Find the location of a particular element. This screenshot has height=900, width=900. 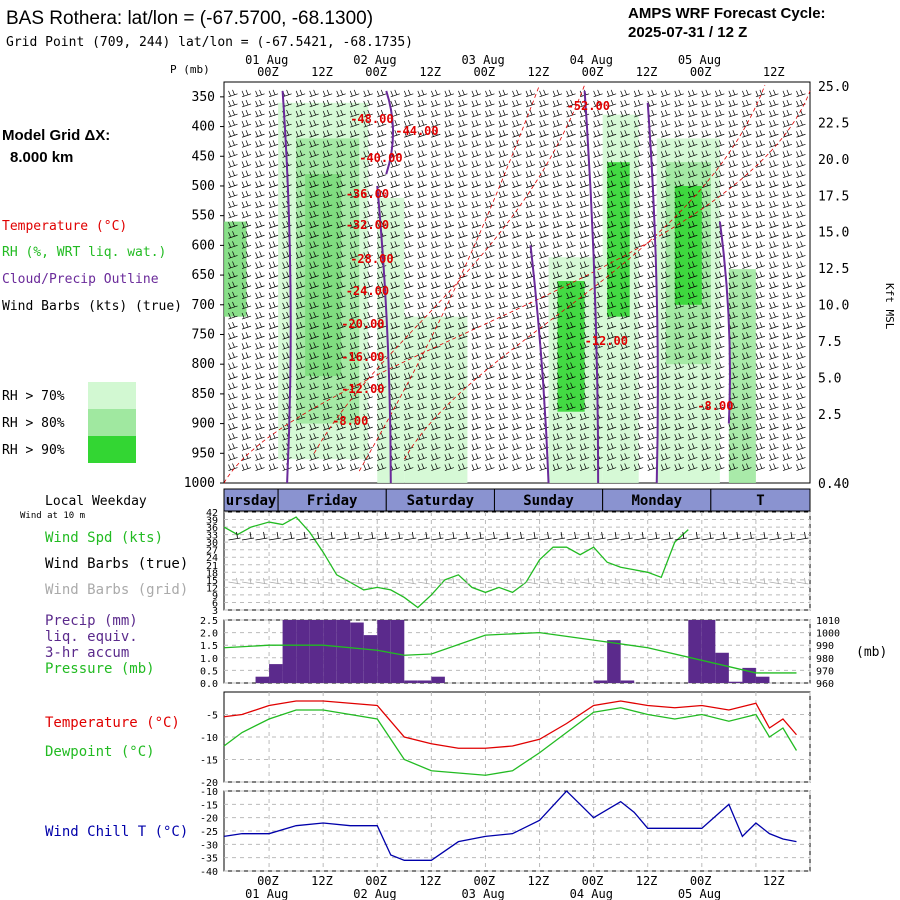

precip-bar is located at coordinates (722, 667).